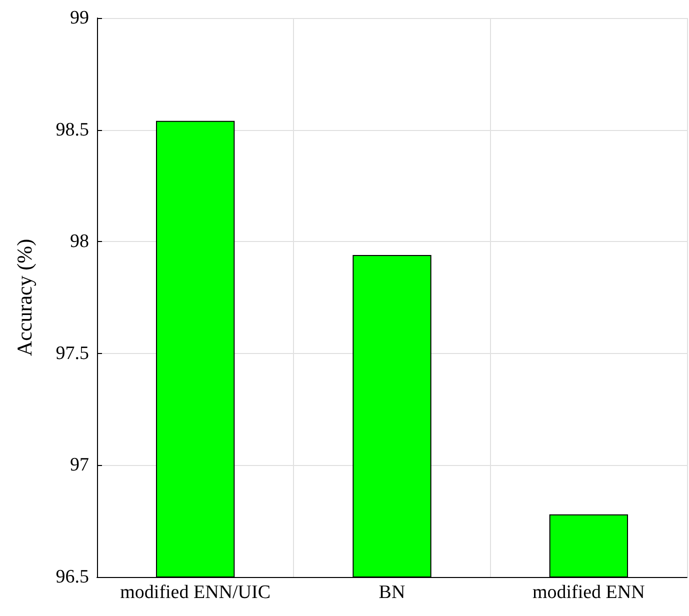  What do you see at coordinates (72, 129) in the screenshot?
I see `y-tick-label: 98.5` at bounding box center [72, 129].